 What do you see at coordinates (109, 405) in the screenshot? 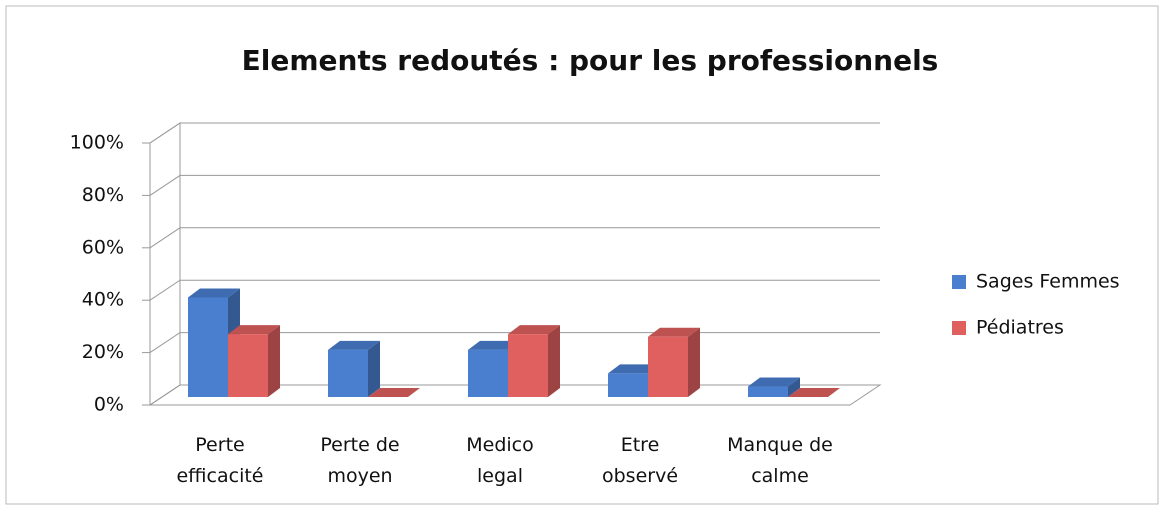
I see `y-tick-label: 0%` at bounding box center [109, 405].